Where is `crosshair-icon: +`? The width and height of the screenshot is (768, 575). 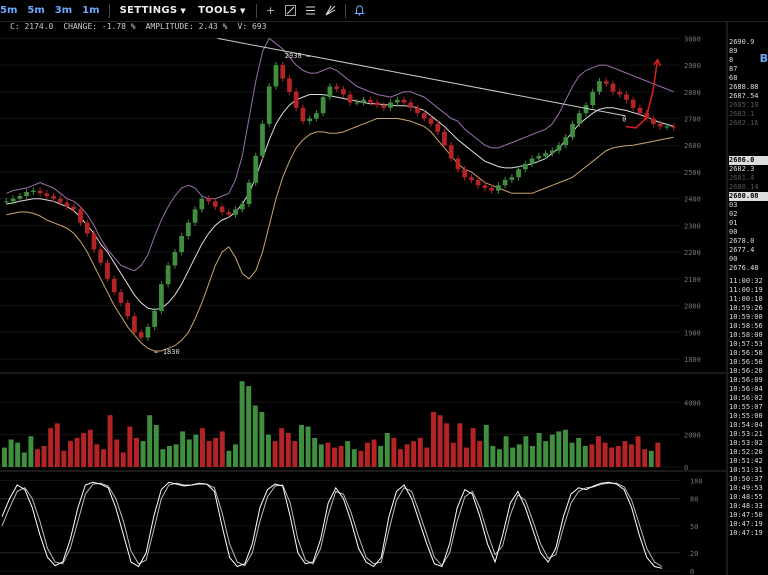
crosshair-icon: + is located at coordinates (271, 10).